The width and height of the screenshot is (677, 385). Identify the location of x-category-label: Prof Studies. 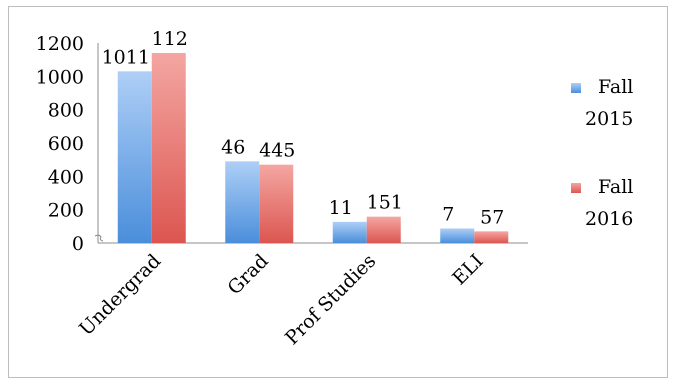
(330, 299).